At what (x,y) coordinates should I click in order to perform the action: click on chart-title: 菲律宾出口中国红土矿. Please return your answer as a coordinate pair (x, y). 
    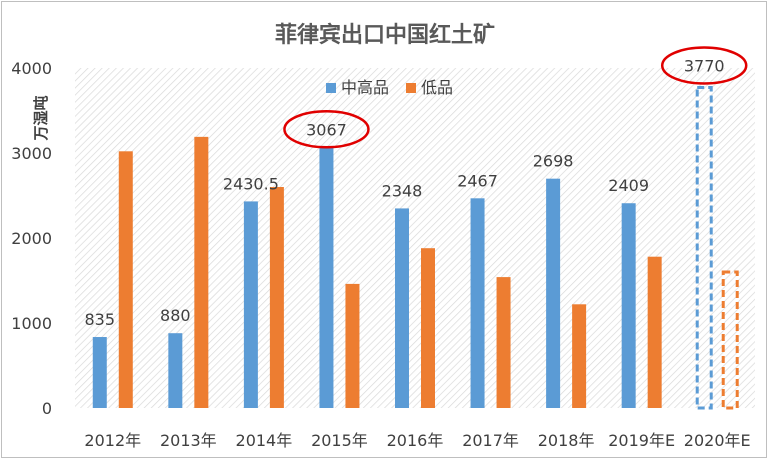
    Looking at the image, I should click on (385, 35).